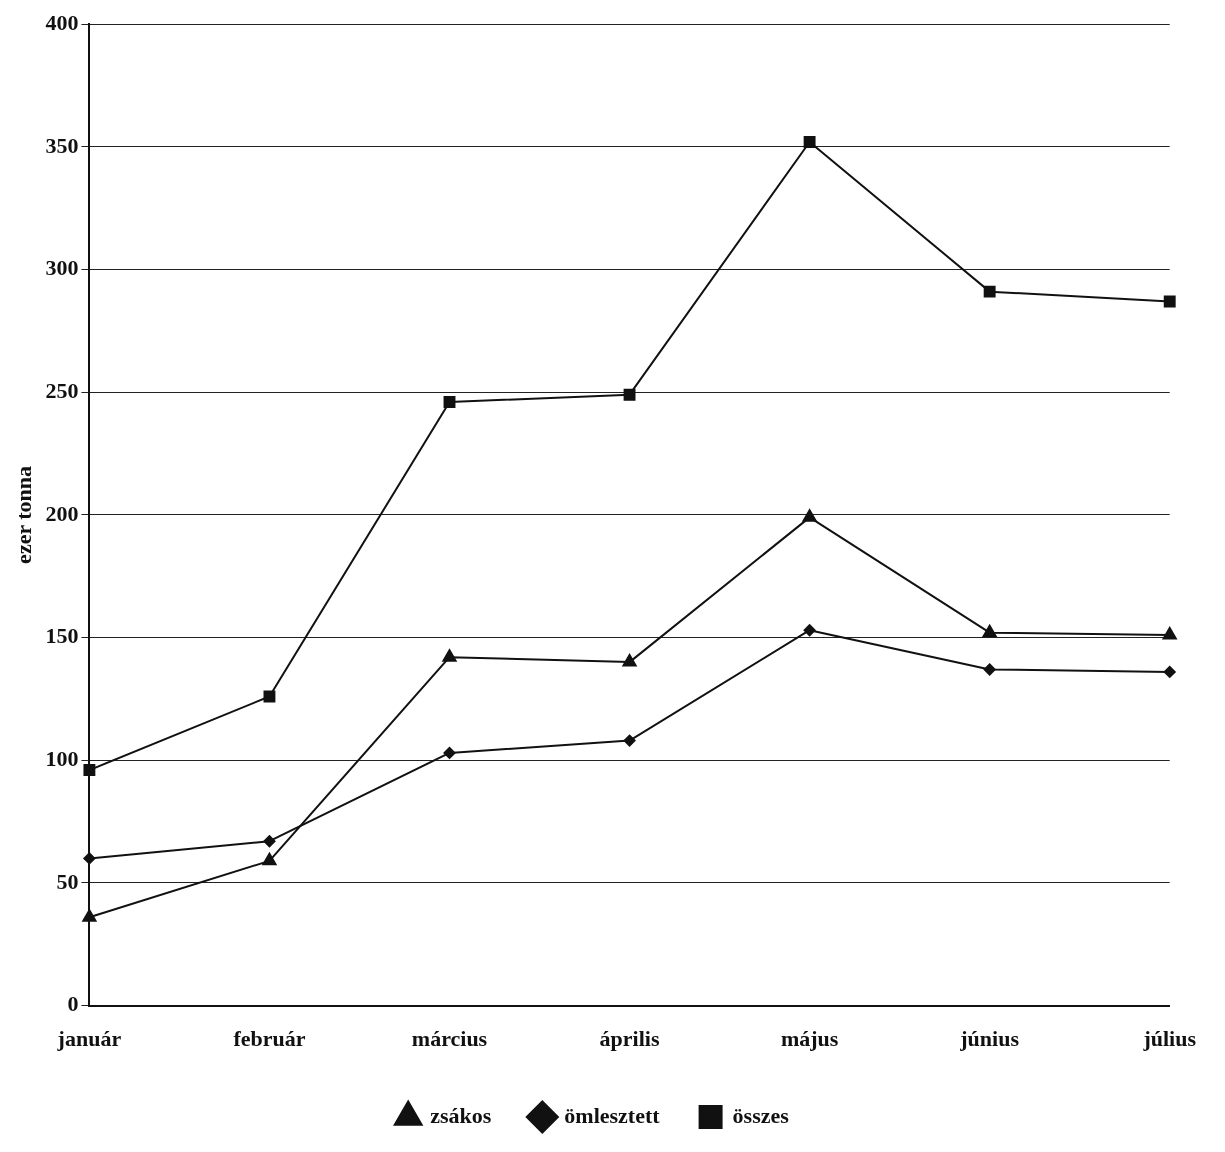 The width and height of the screenshot is (1225, 1152). Describe the element at coordinates (62, 145) in the screenshot. I see `y-tick-label: 350` at that location.